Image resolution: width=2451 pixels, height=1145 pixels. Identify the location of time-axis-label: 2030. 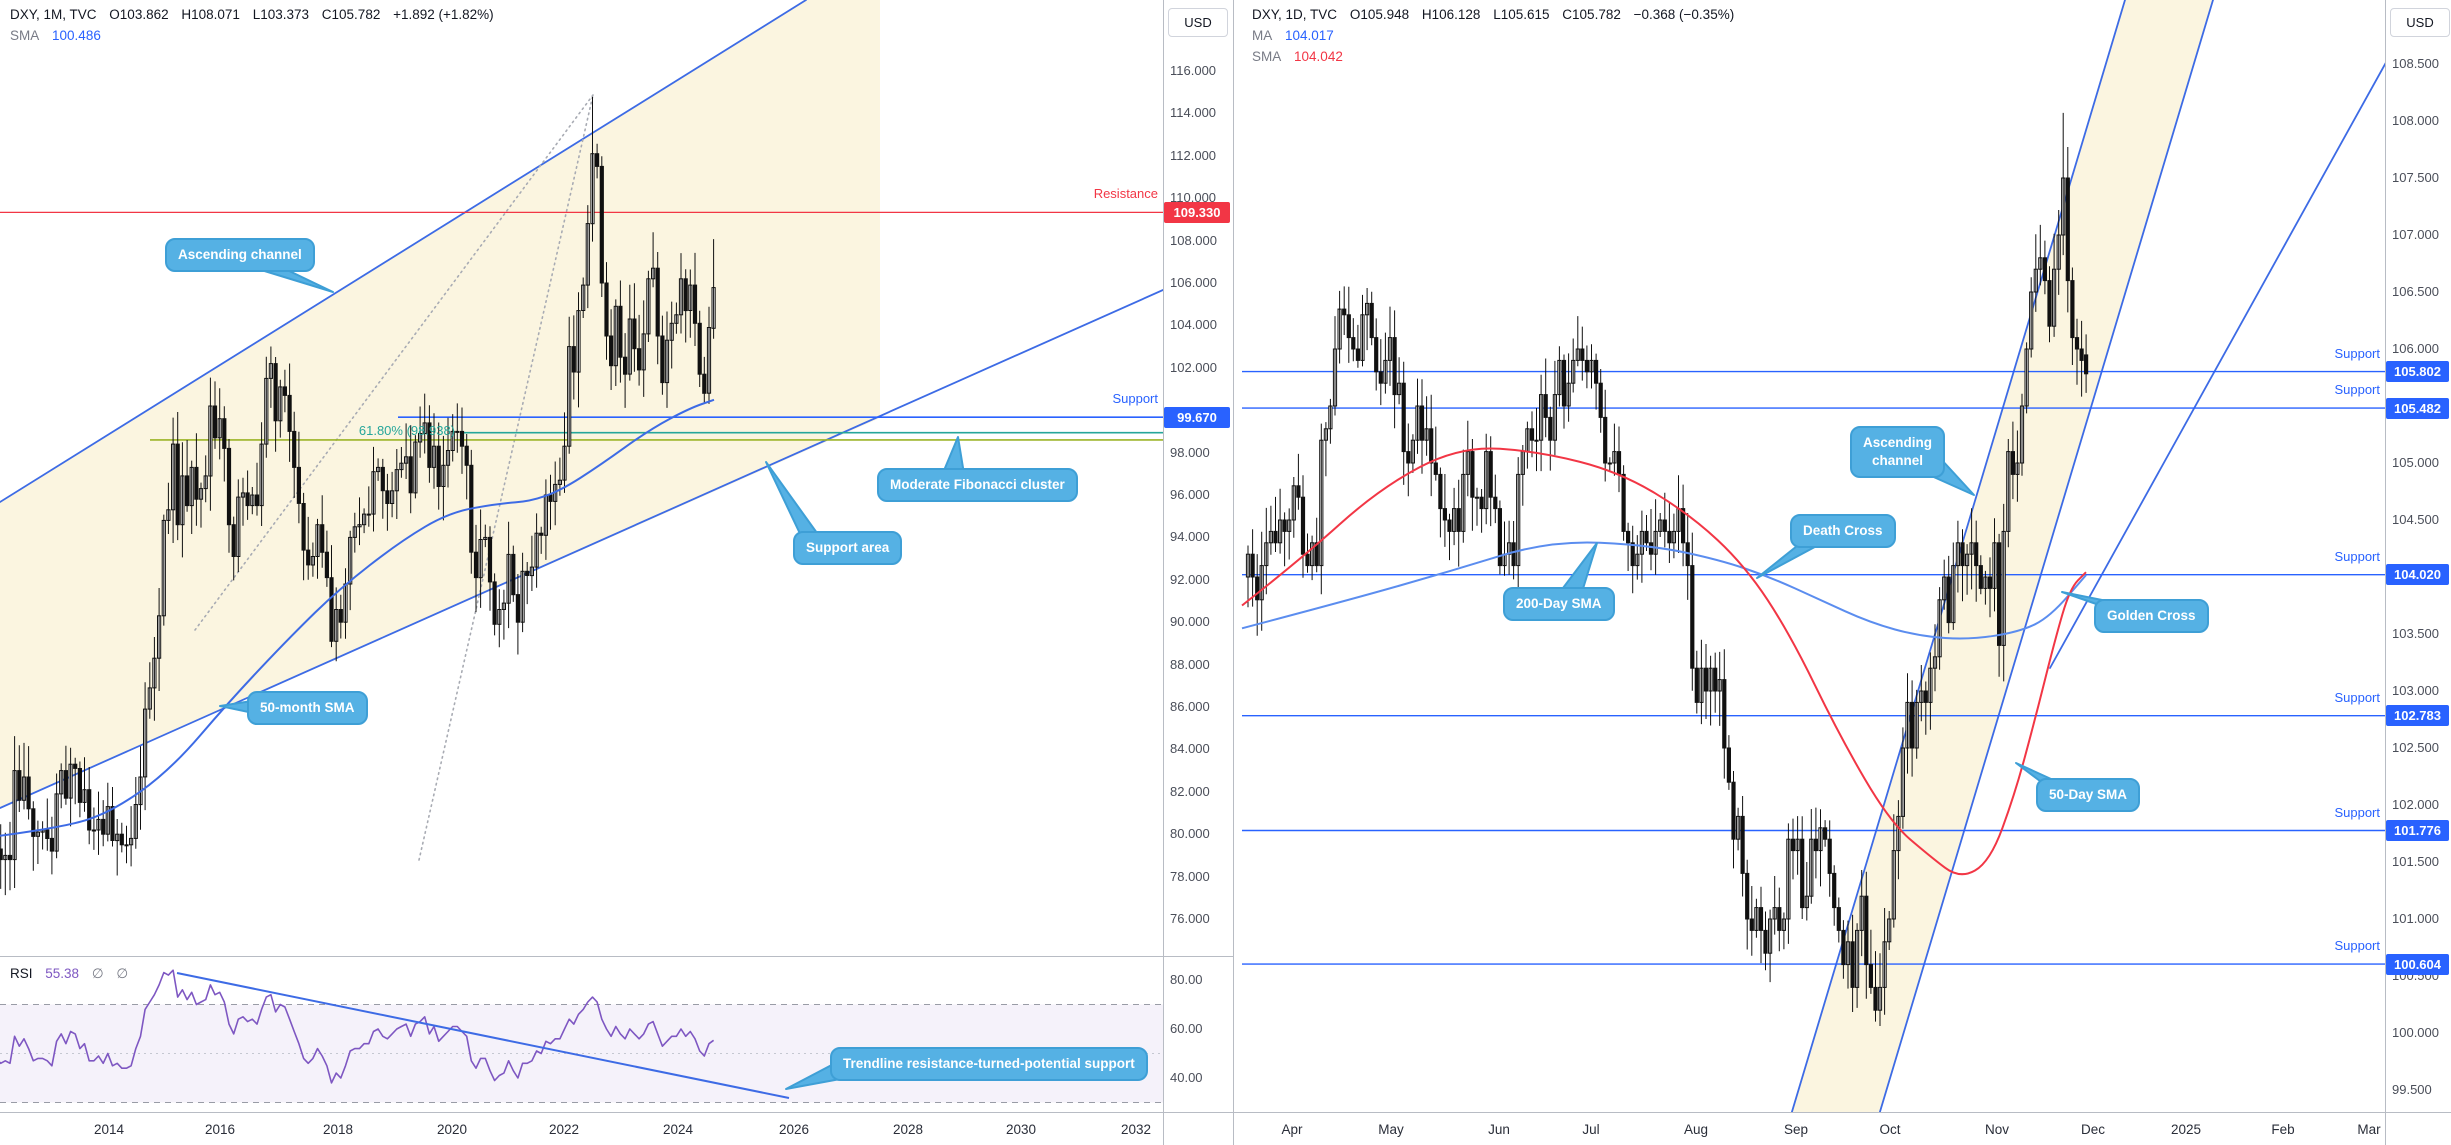
(1021, 1129).